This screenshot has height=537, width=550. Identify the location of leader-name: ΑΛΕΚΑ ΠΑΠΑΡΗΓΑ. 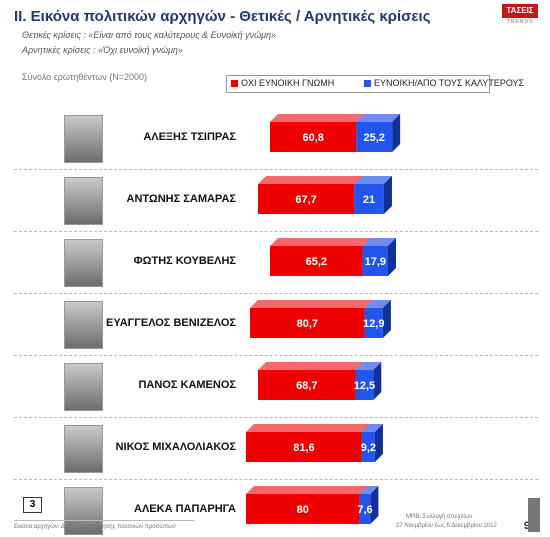
(185, 509).